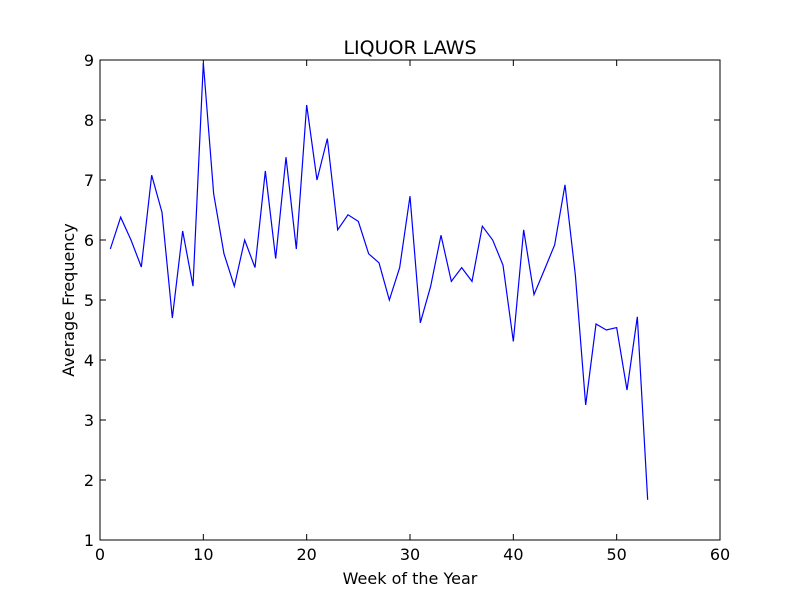  I want to click on y-tick-label: 2, so click(89, 480).